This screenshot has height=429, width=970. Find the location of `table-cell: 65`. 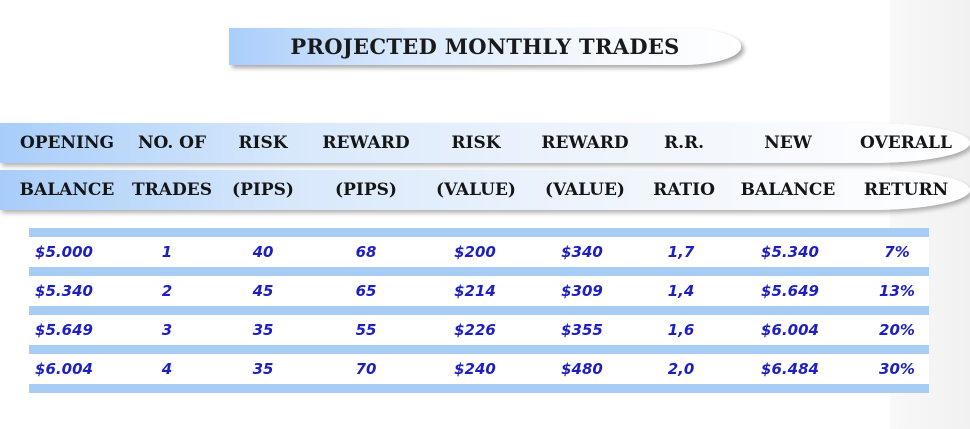

table-cell: 65 is located at coordinates (366, 291).